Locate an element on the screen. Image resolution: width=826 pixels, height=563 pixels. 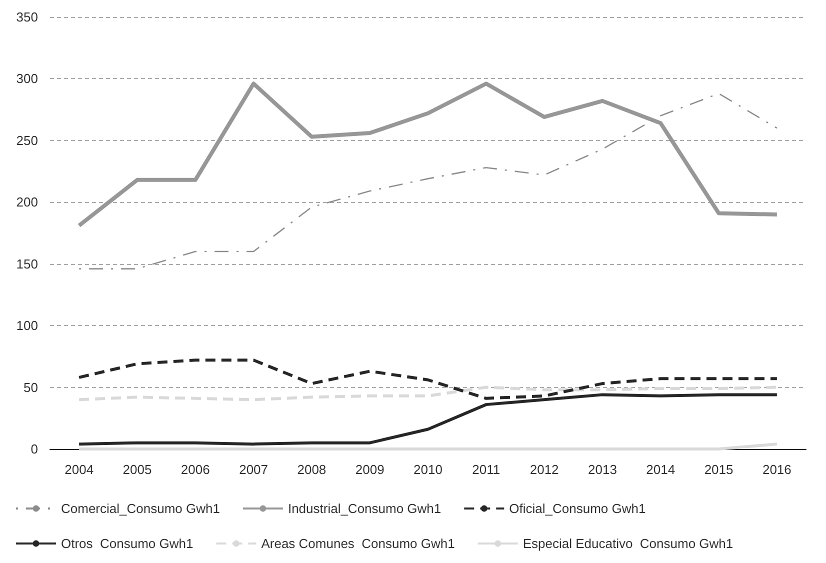
x-tick-label: 2014 is located at coordinates (661, 469).